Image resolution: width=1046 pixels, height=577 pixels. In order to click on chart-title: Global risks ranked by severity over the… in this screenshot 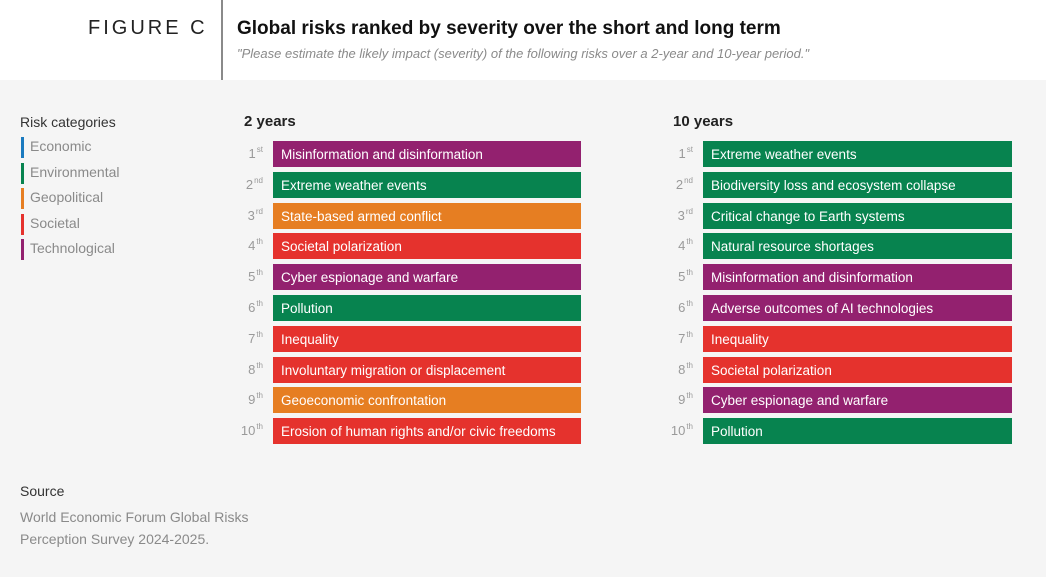, I will do `click(509, 28)`.